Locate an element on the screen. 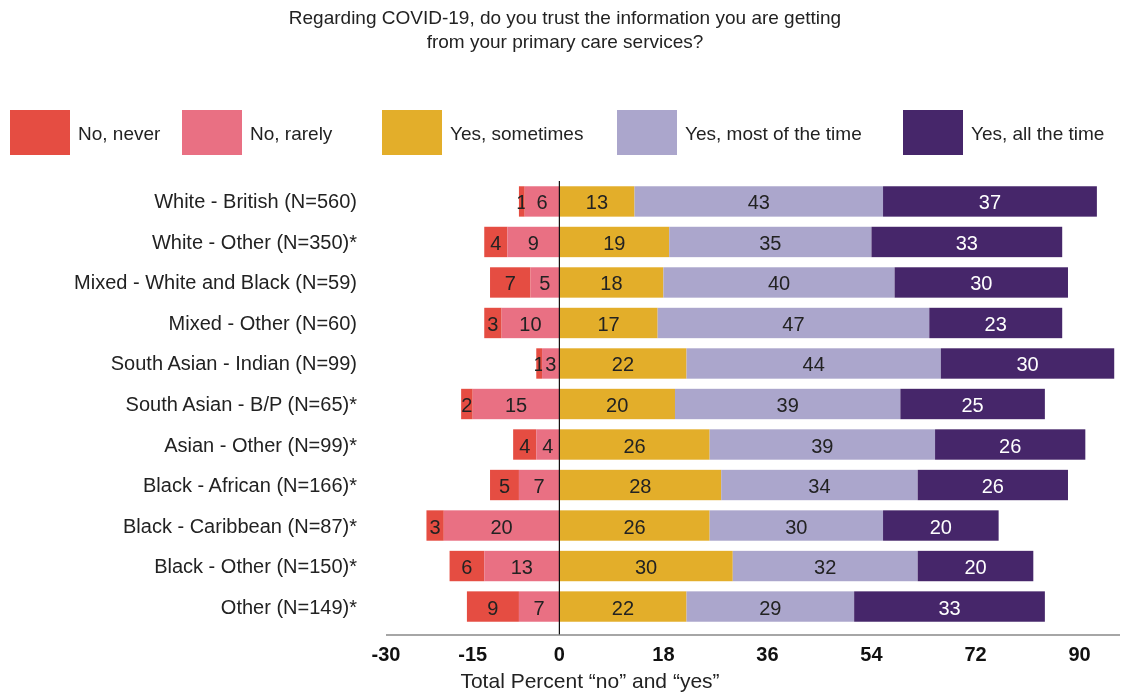  x-tick-label: 0 is located at coordinates (559, 654).